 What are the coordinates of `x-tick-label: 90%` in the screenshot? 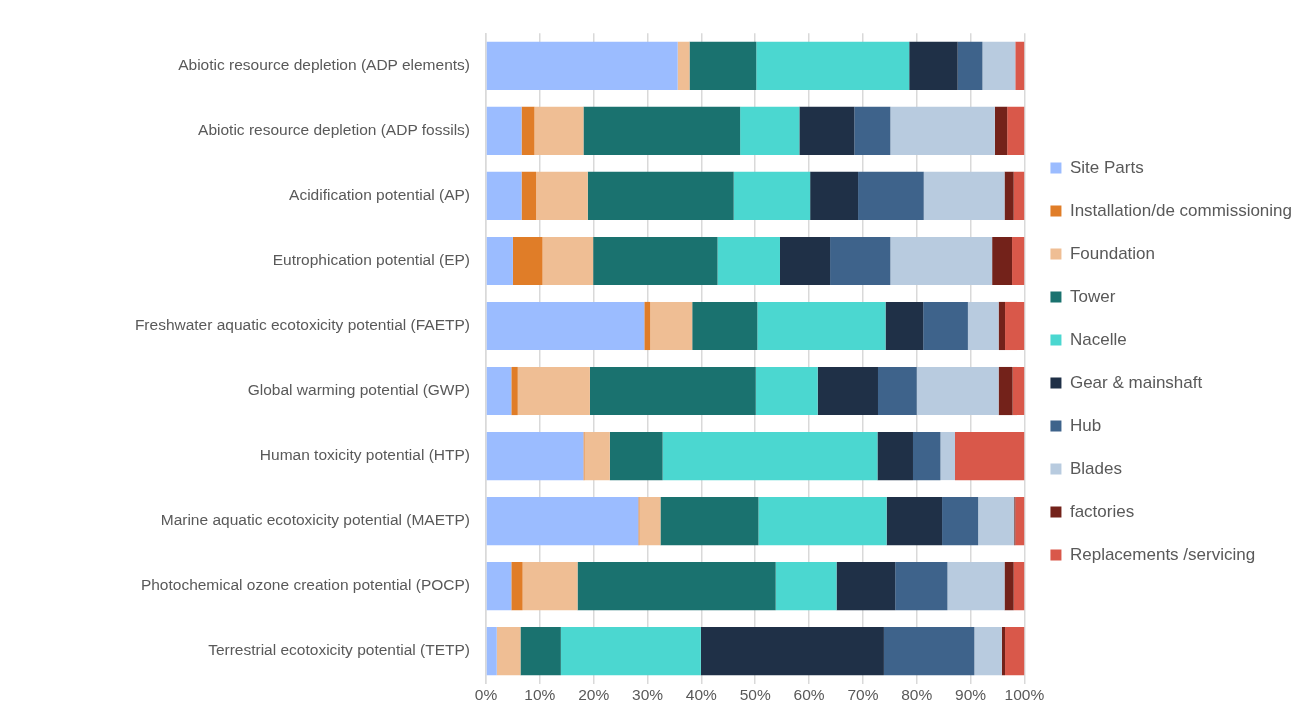 It's located at (971, 695).